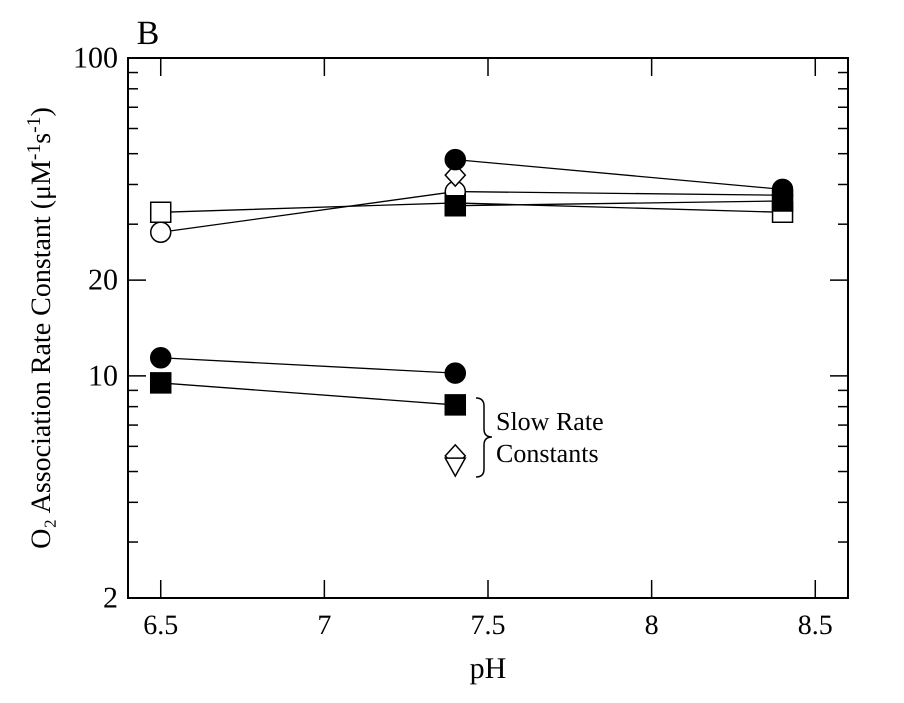 The image size is (904, 703). Describe the element at coordinates (110, 598) in the screenshot. I see `y-tick-label: 2` at that location.